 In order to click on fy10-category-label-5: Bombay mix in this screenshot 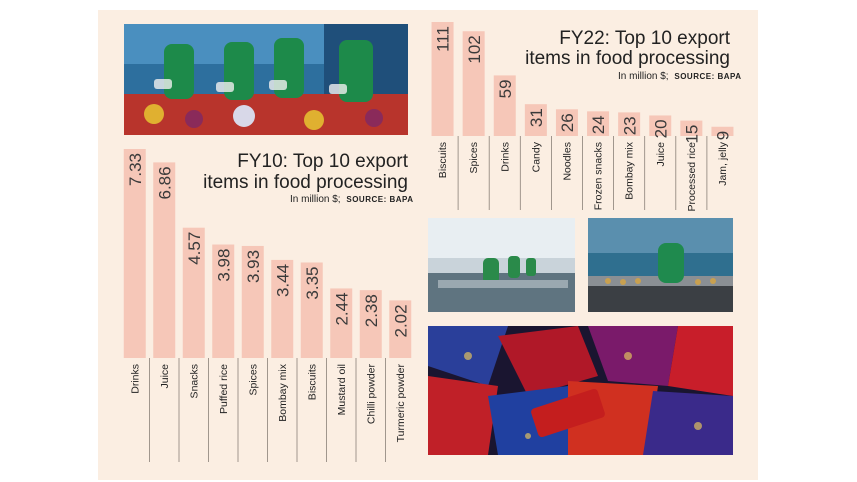, I will do `click(283, 392)`.